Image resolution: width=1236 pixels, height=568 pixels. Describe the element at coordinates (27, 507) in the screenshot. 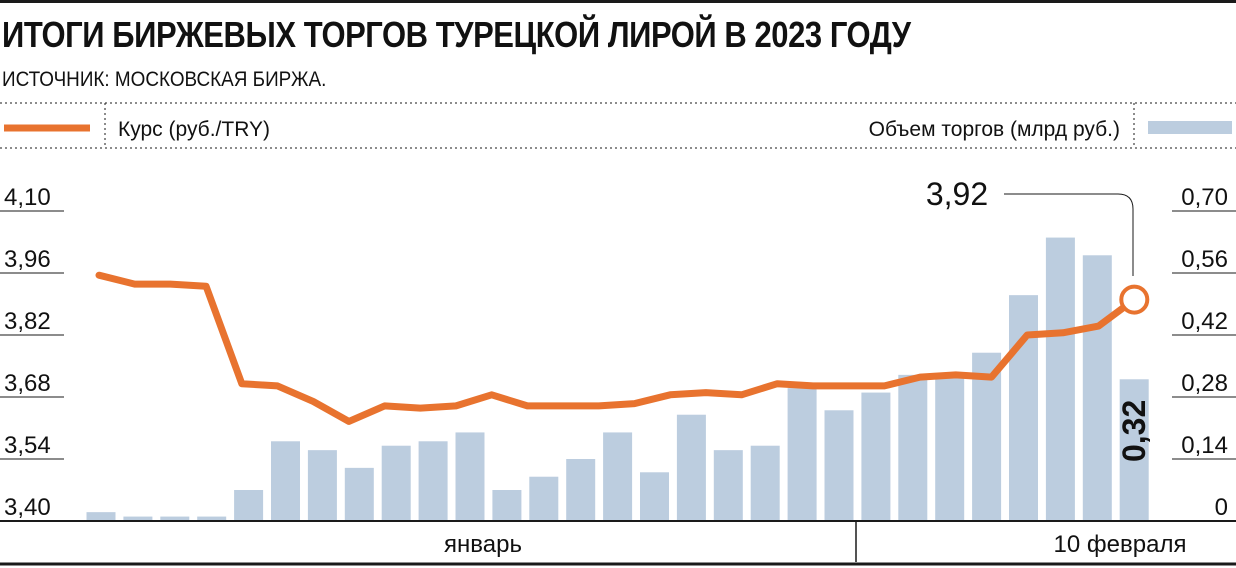

I see `left-tick-label: 3,40` at that location.